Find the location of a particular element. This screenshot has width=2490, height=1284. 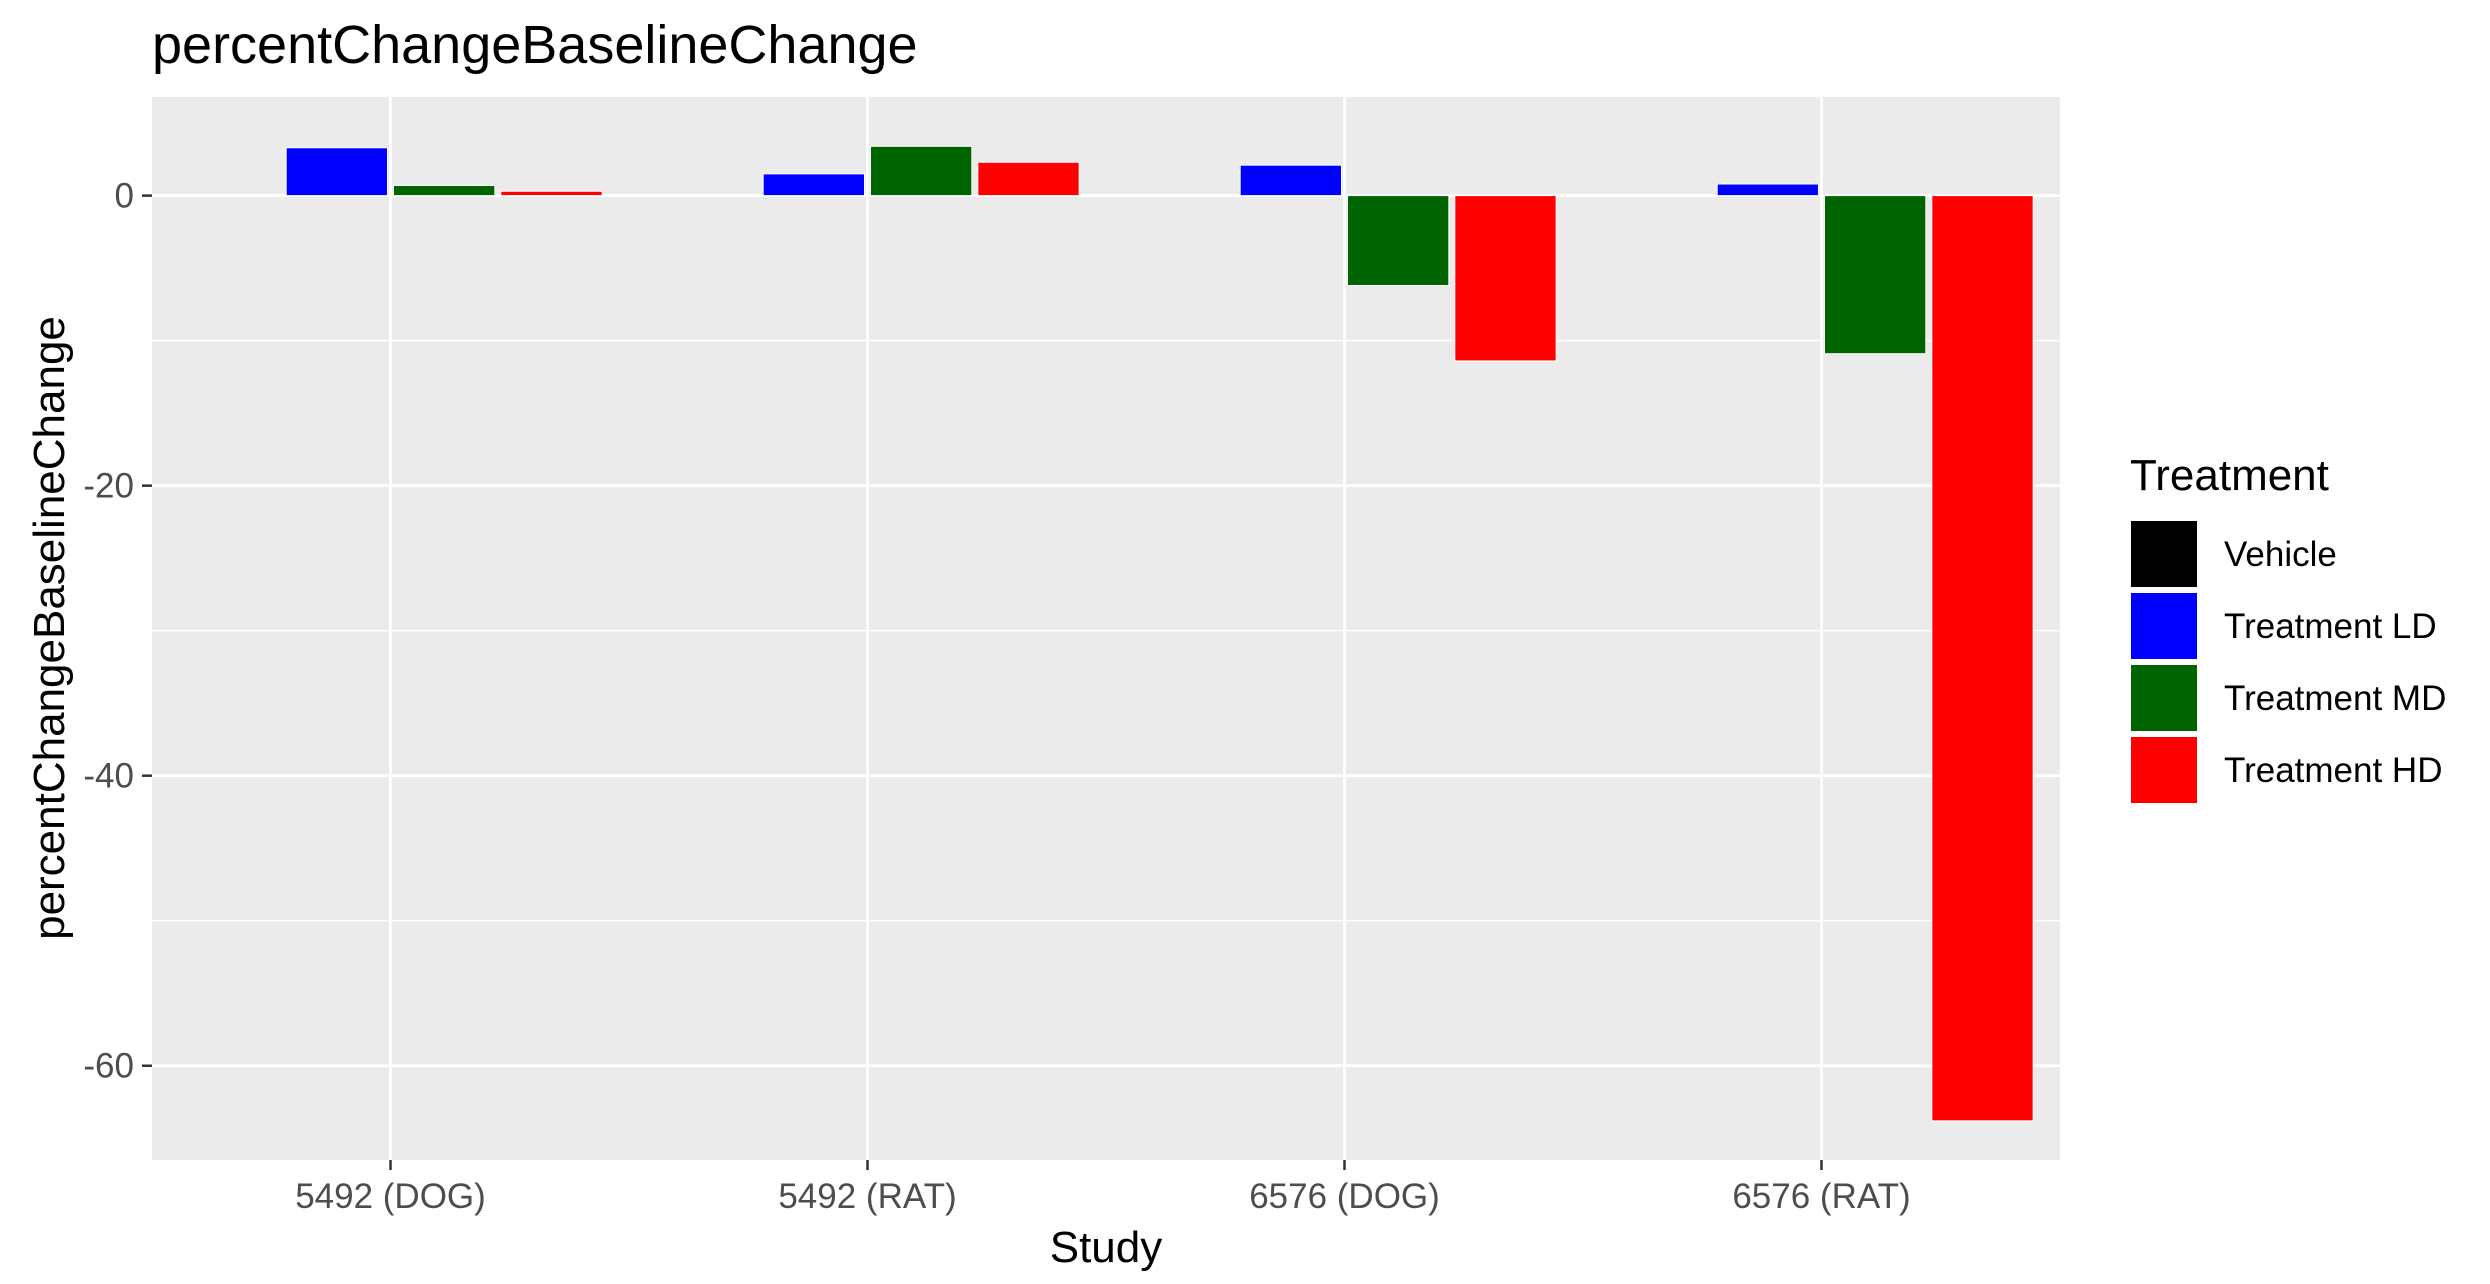

legend-label: Treatment MD is located at coordinates (2335, 698).